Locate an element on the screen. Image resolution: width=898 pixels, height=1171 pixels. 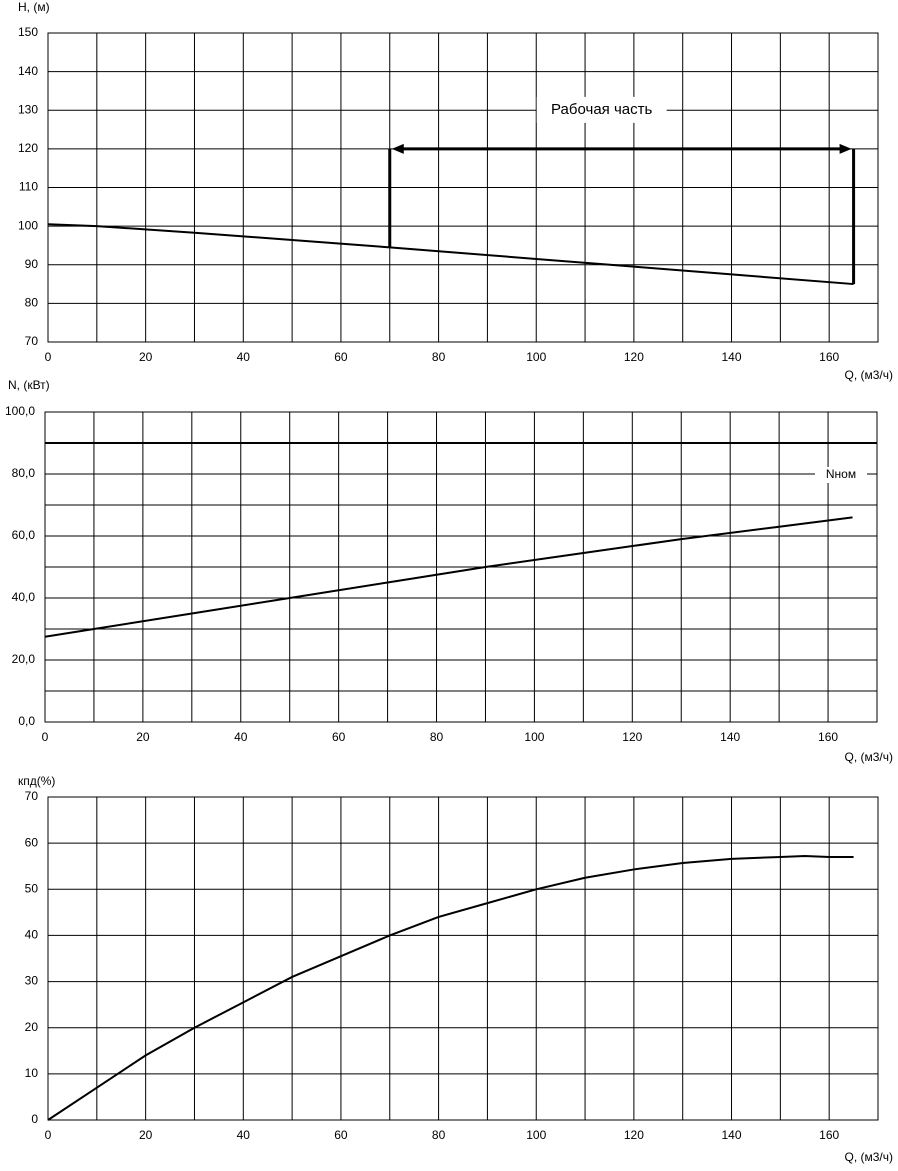
y-tick-label: 110 is located at coordinates (28, 187).